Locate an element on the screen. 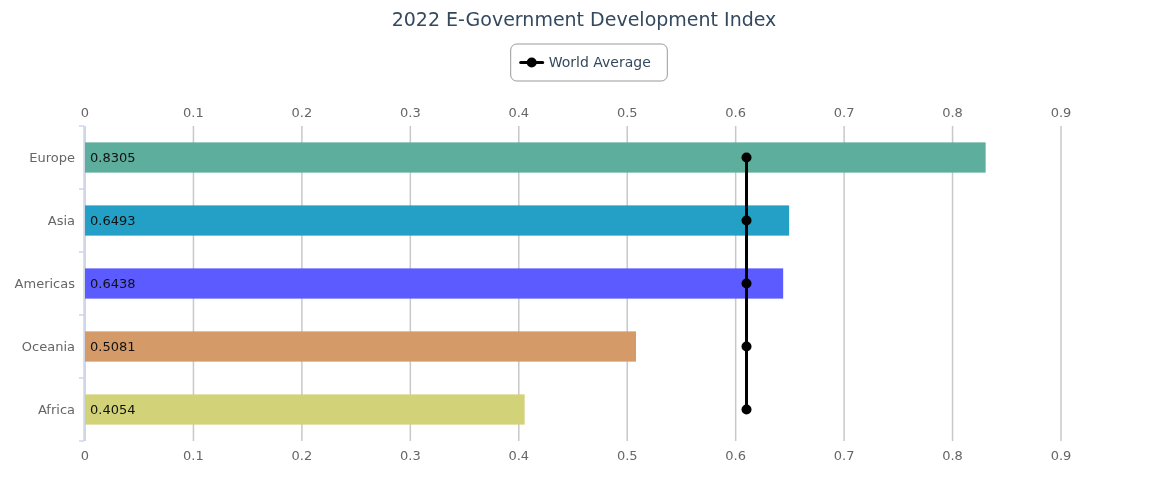  x-tick-label: 0.8 is located at coordinates (952, 112).